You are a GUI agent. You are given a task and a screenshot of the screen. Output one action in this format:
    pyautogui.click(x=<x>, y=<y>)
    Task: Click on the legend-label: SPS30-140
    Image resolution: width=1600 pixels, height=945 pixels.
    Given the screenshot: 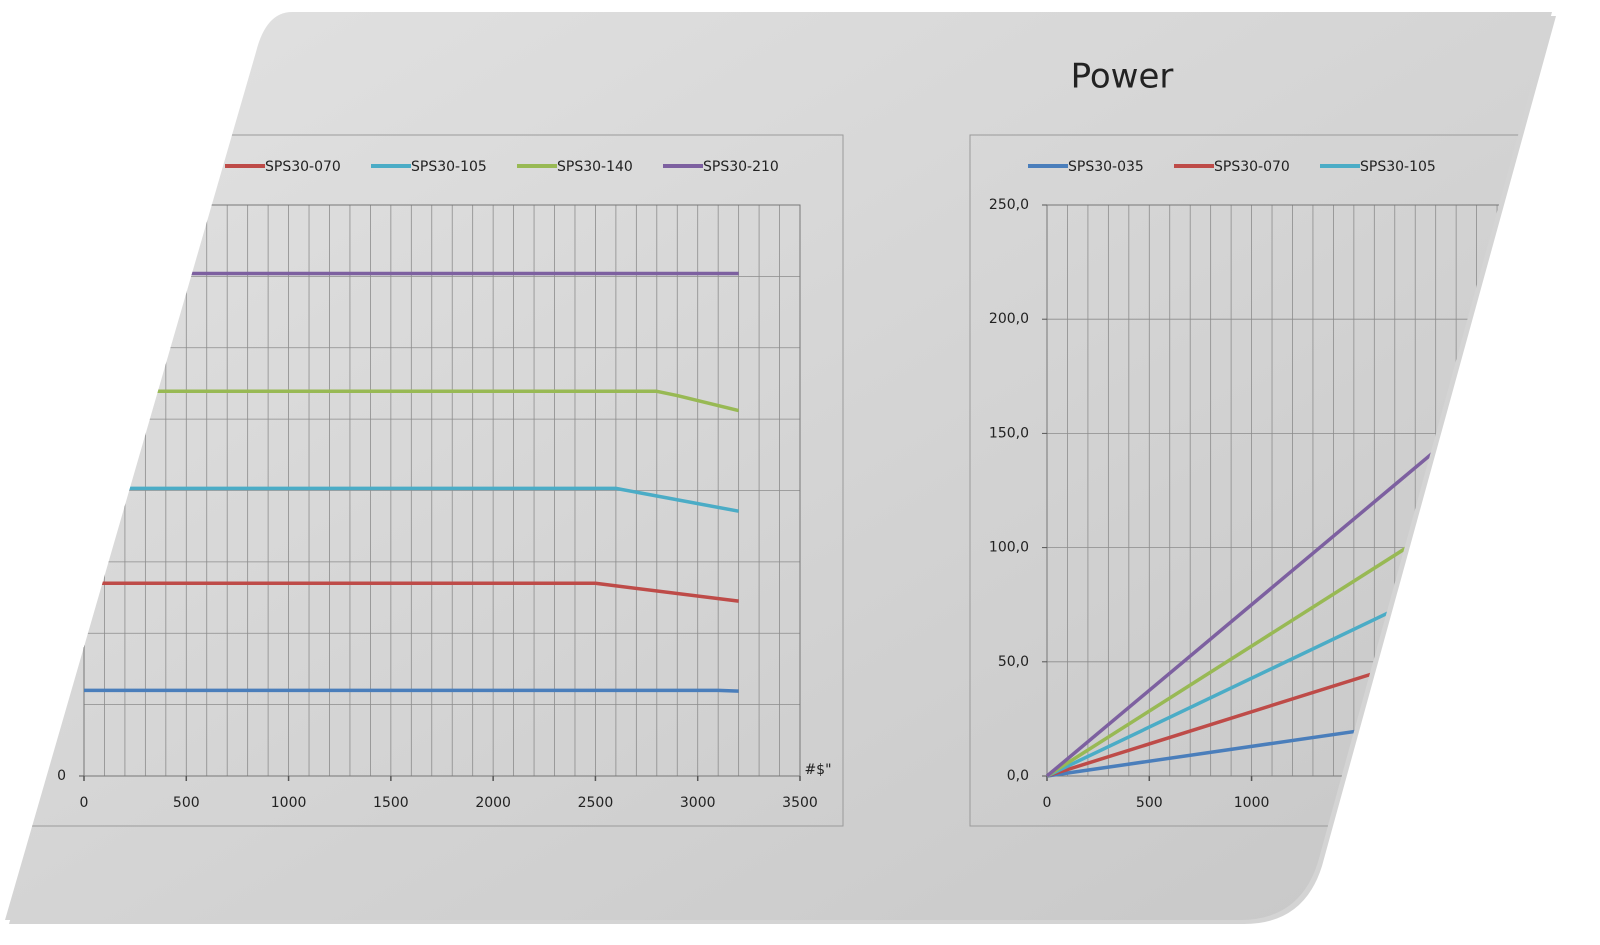 What is the action you would take?
    pyautogui.click(x=595, y=167)
    